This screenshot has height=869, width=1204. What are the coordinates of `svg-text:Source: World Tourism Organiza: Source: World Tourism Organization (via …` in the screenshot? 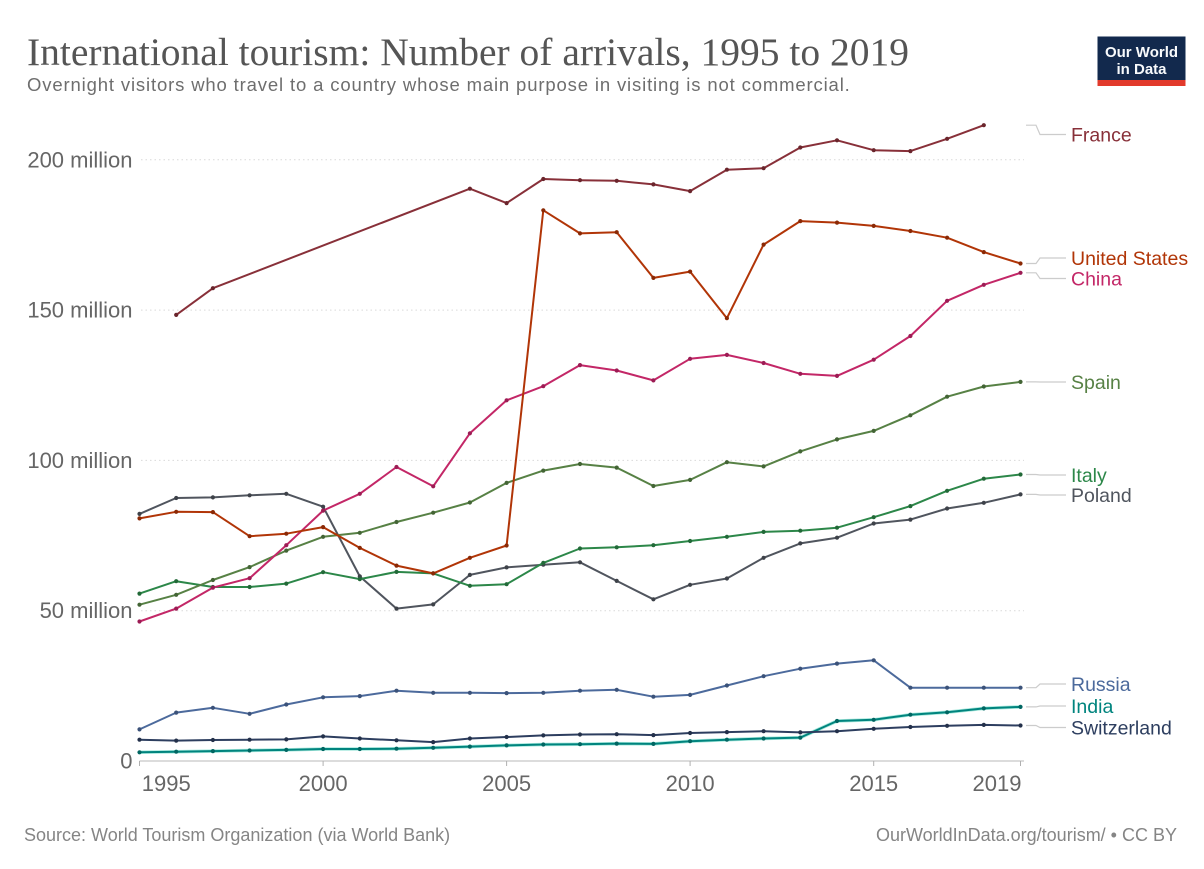 It's located at (237, 835).